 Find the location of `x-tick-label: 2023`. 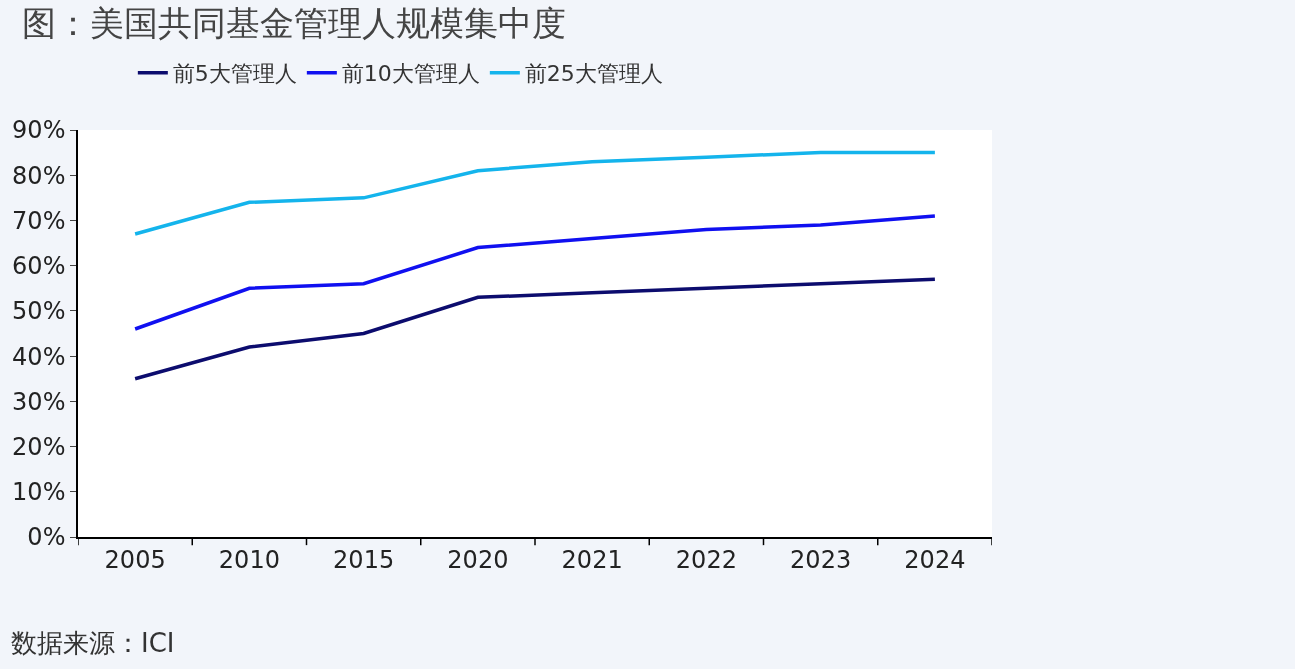

x-tick-label: 2023 is located at coordinates (821, 559).